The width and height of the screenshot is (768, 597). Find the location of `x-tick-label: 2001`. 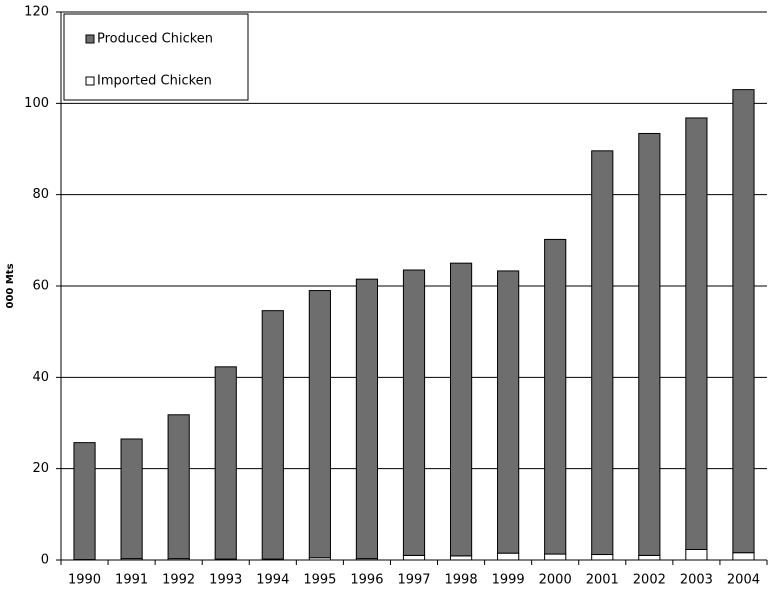

x-tick-label: 2001 is located at coordinates (602, 580).